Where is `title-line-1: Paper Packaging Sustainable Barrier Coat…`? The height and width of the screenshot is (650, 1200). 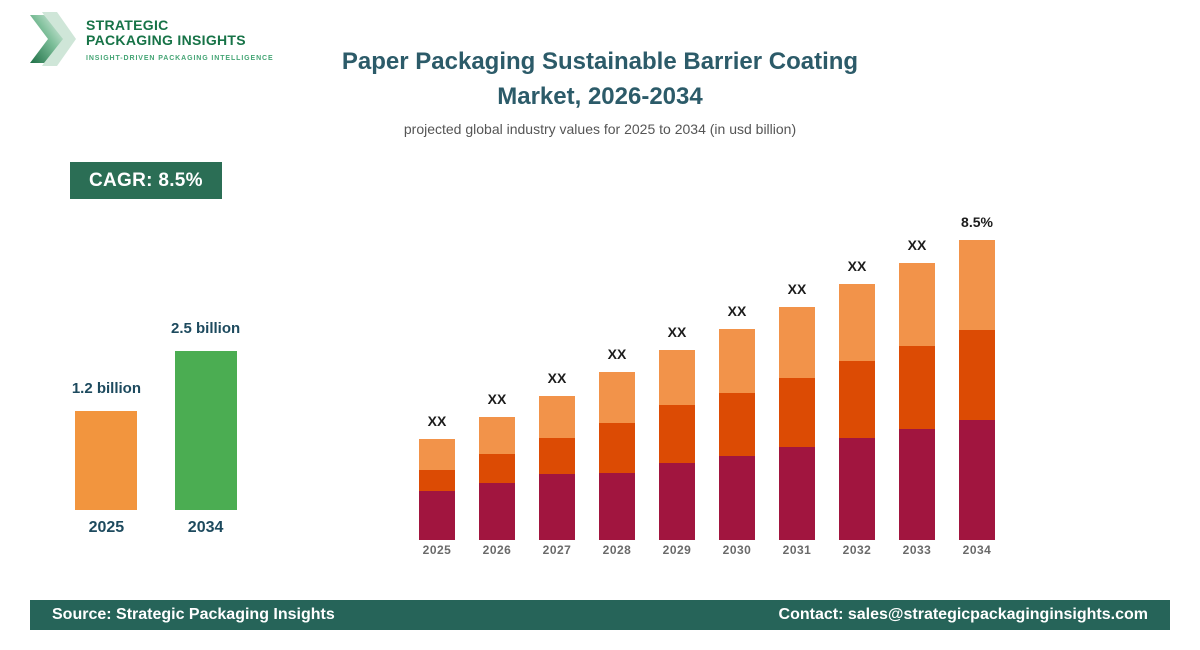 title-line-1: Paper Packaging Sustainable Barrier Coat… is located at coordinates (600, 61).